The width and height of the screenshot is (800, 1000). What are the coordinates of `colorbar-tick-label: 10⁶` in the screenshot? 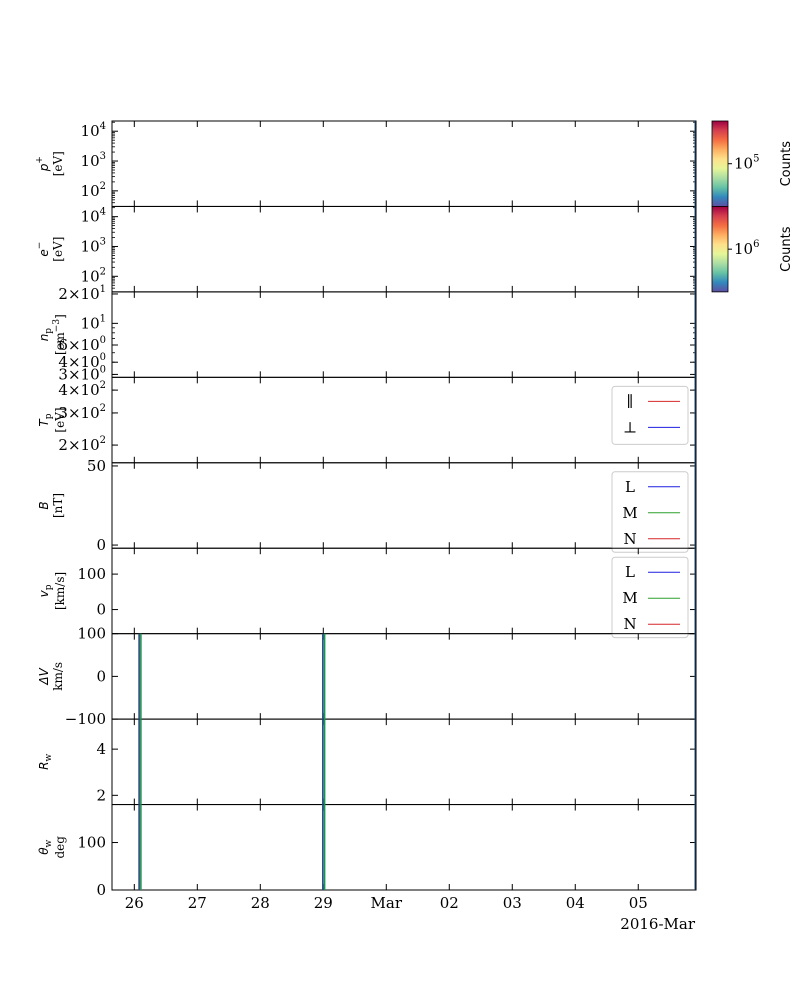 It's located at (746, 248).